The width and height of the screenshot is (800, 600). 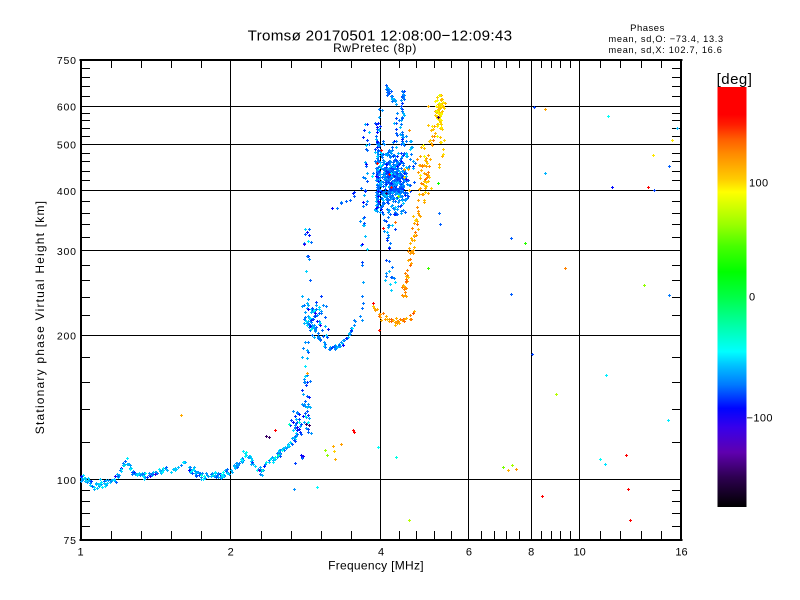 What do you see at coordinates (375, 48) in the screenshot?
I see `svg-text: RwPretec (8p)` at bounding box center [375, 48].